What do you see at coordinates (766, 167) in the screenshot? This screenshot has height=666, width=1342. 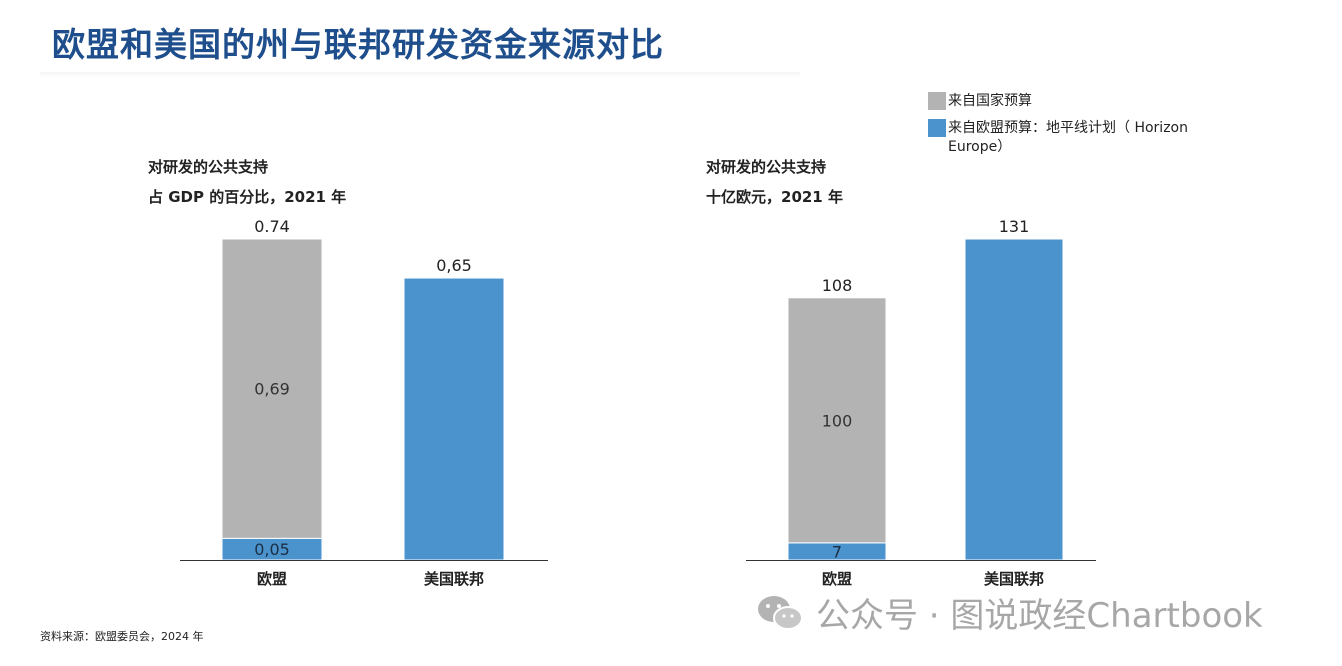 I see `right-chart-title: 对研发的公共支持` at bounding box center [766, 167].